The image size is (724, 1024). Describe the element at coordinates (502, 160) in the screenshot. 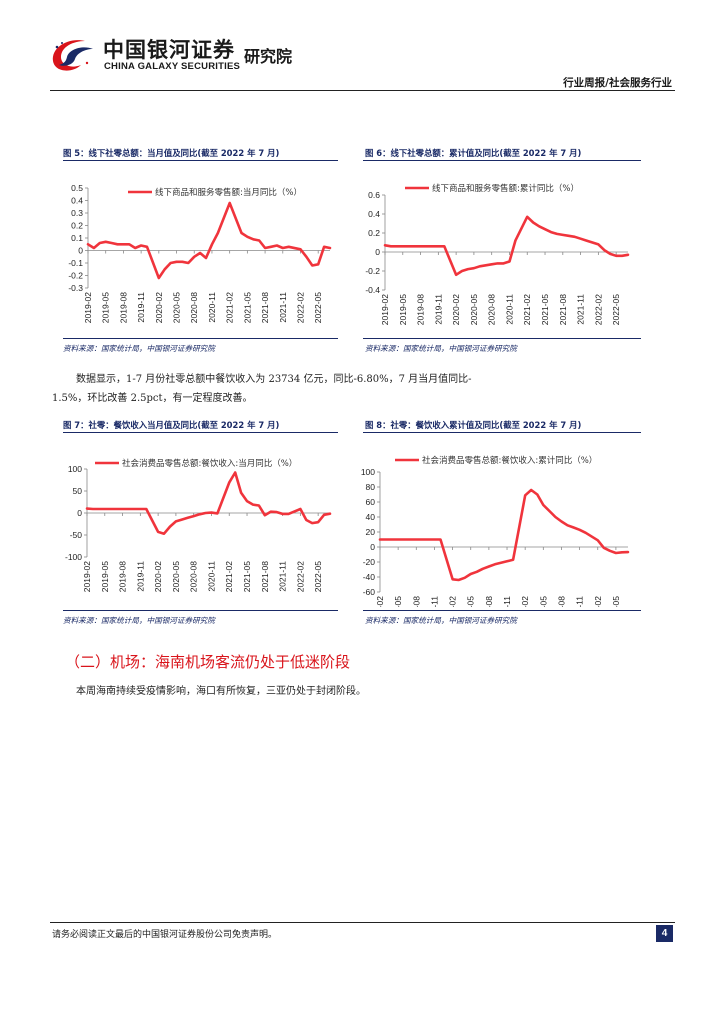

I see `figure-6-title-rule` at that location.